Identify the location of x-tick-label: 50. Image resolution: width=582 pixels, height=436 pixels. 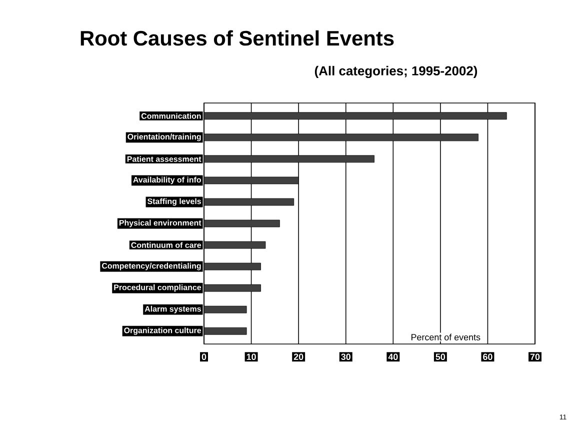
(441, 357).